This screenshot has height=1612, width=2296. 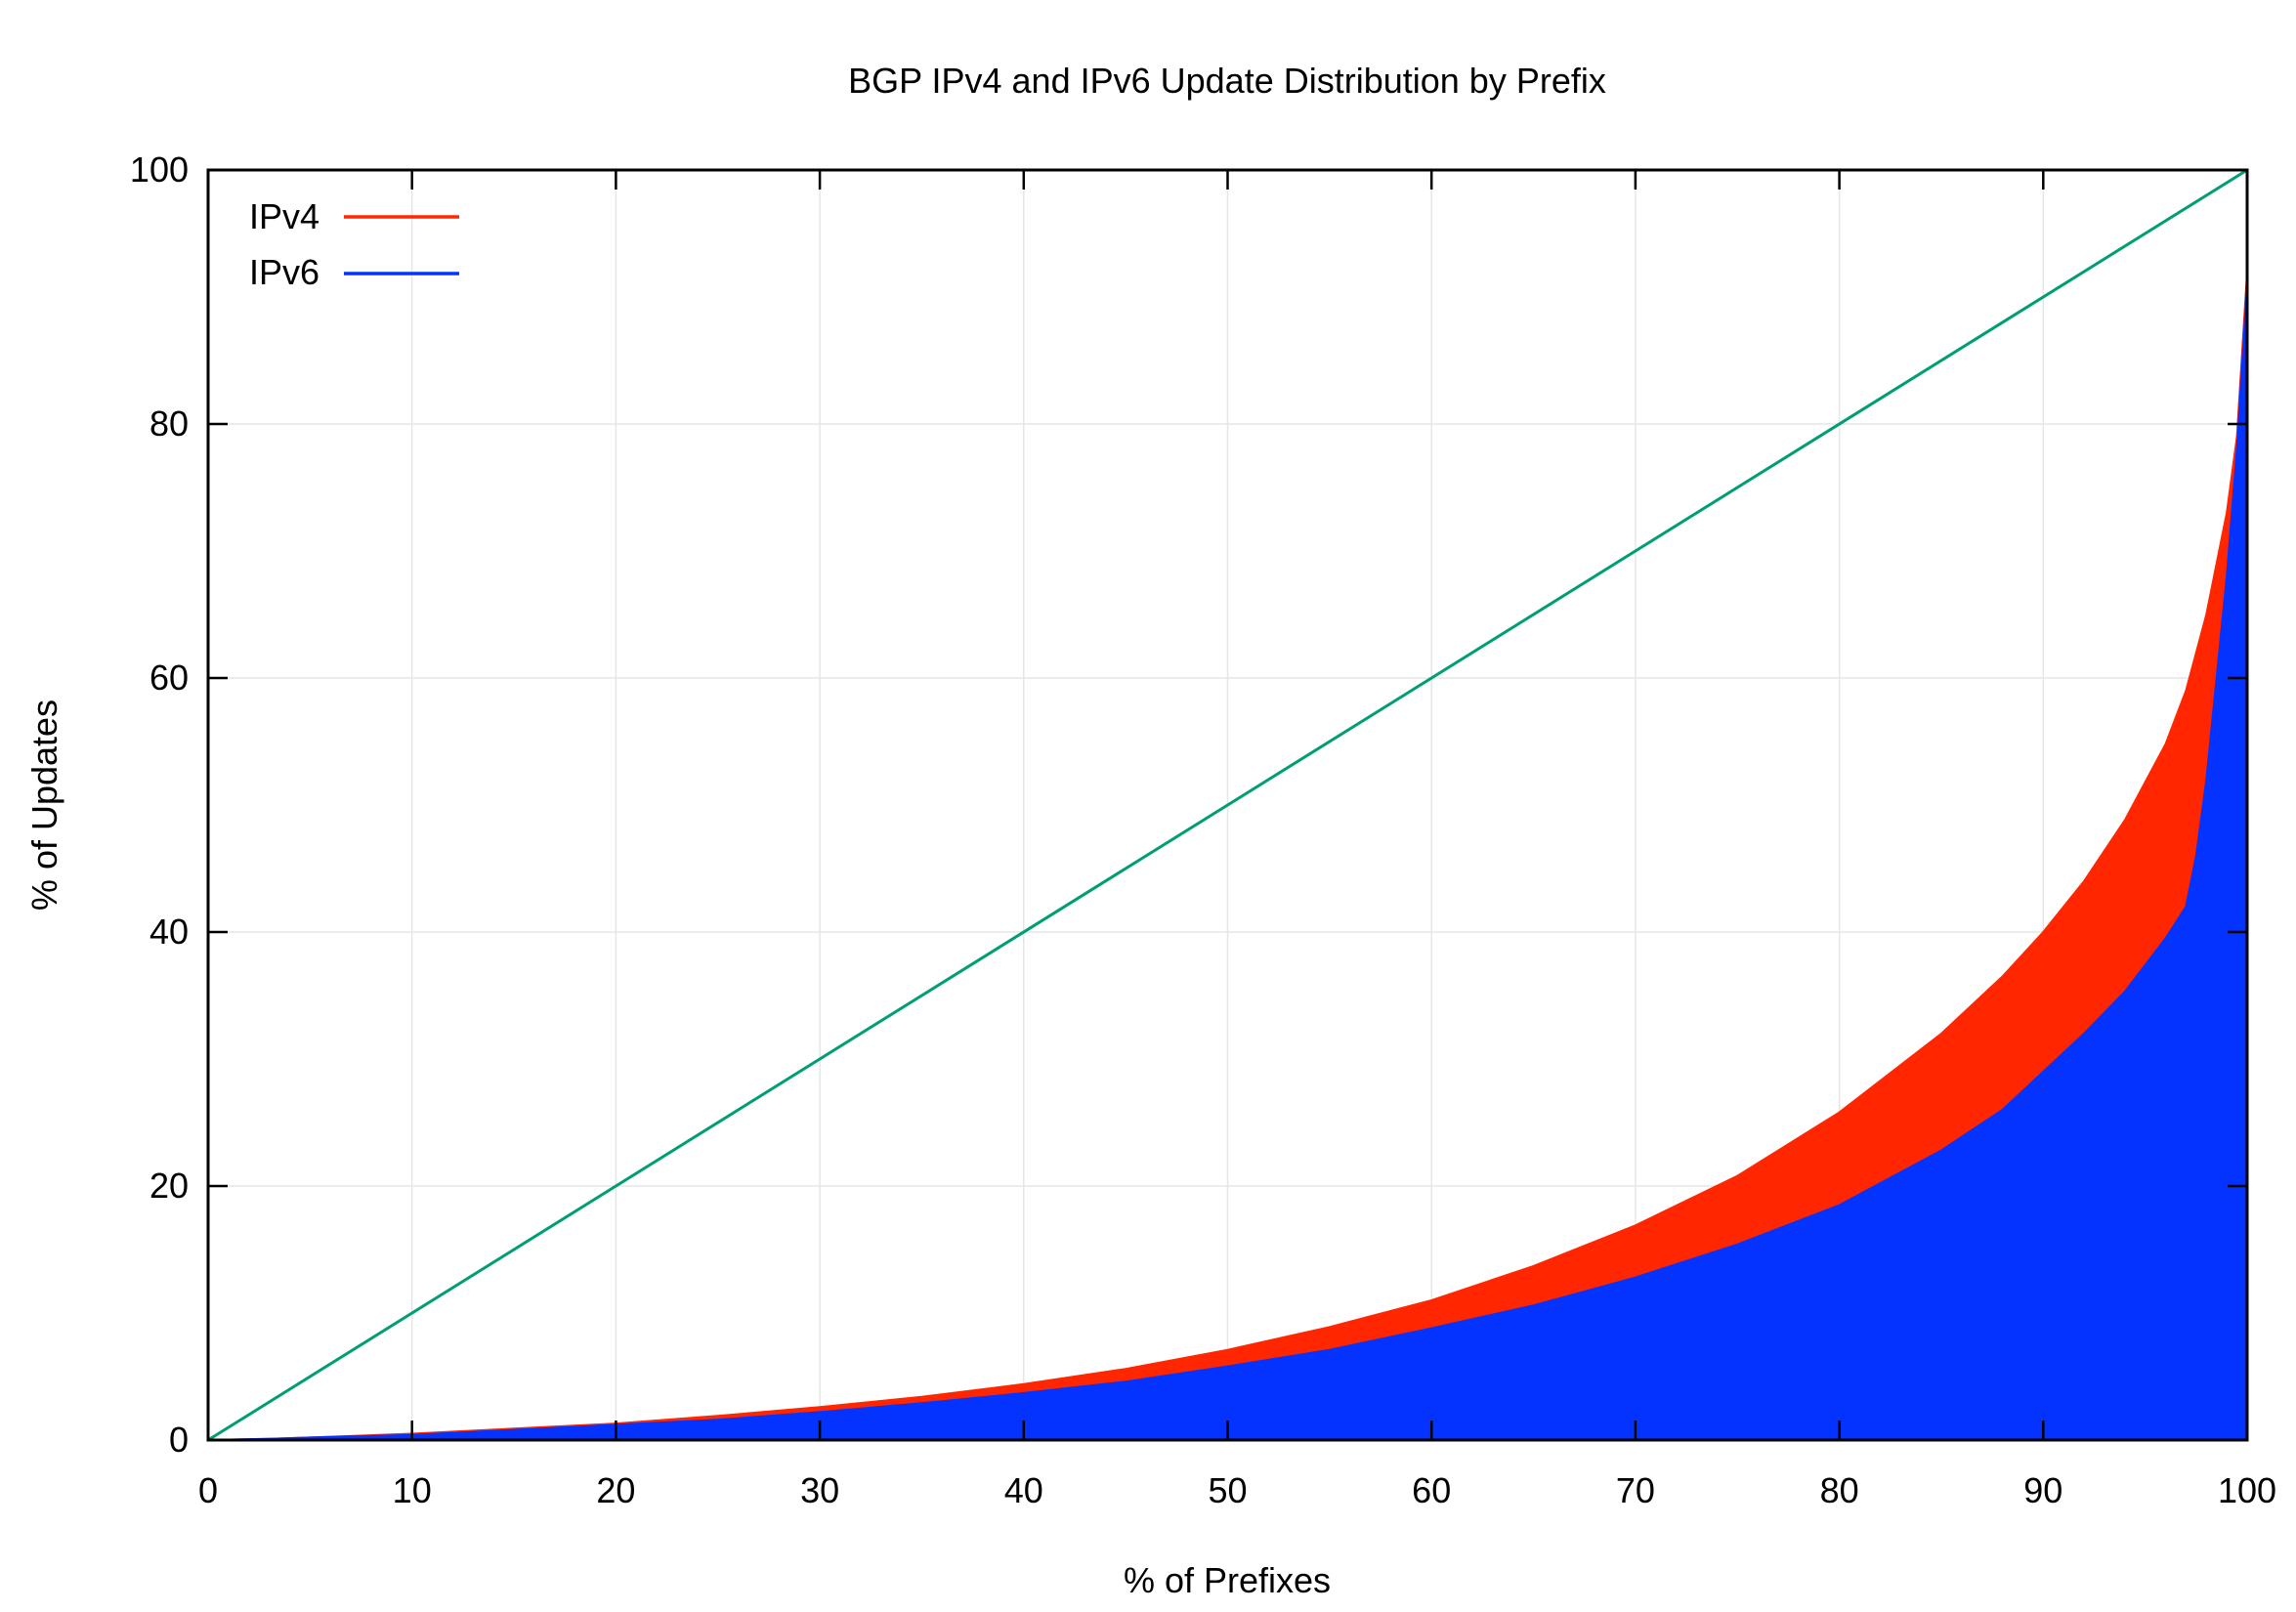 I want to click on x-tick-label-1: 10, so click(x=413, y=1490).